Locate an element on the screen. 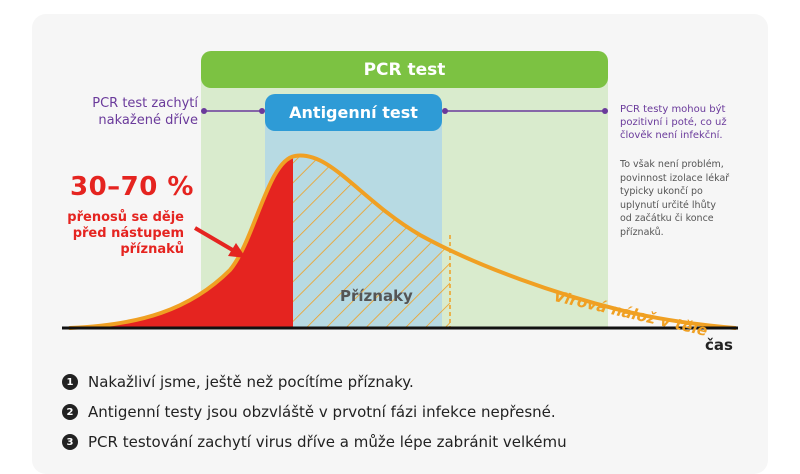  pcr-early-note: PCR test zachytí nakažené dříve is located at coordinates (128, 112).